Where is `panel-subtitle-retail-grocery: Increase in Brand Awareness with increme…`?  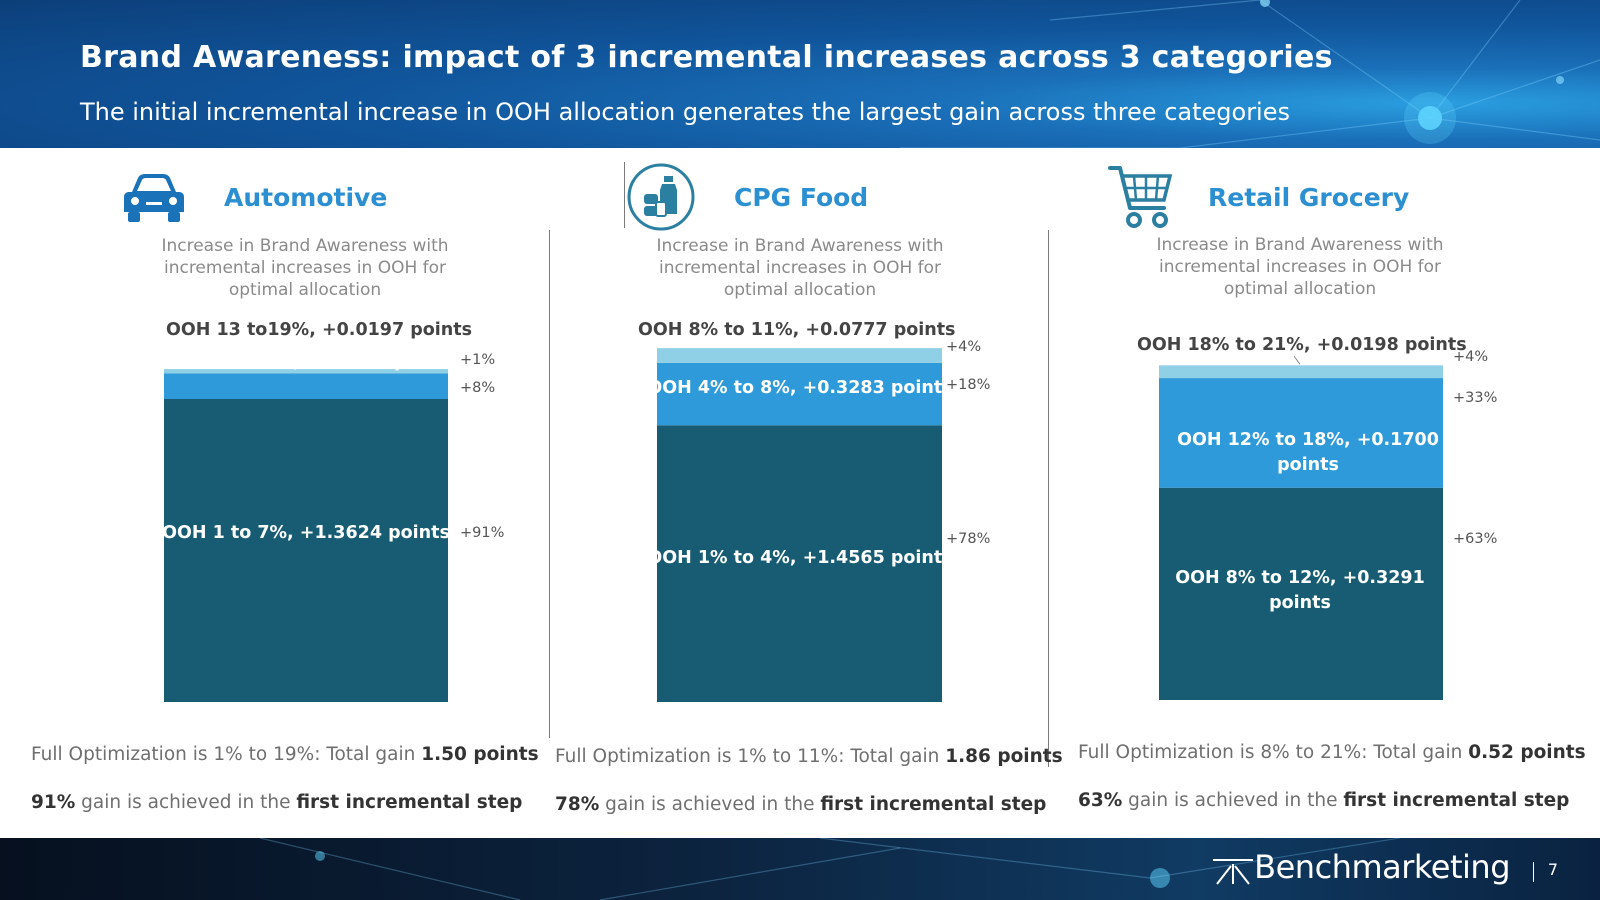
panel-subtitle-retail-grocery: Increase in Brand Awareness with increme… is located at coordinates (1300, 267).